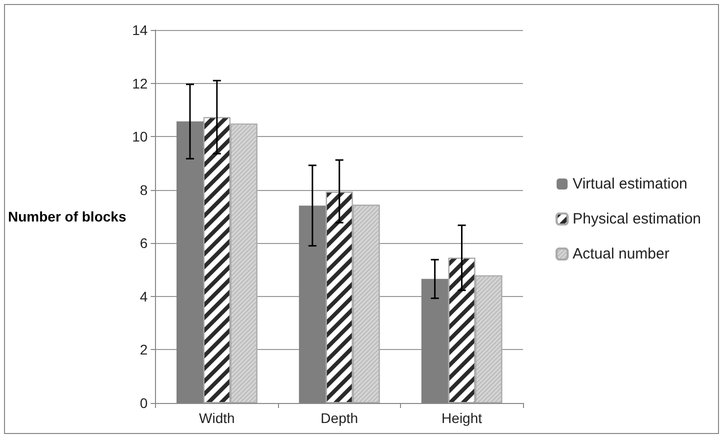 This screenshot has height=440, width=725. I want to click on y-tick-label: 4, so click(144, 296).